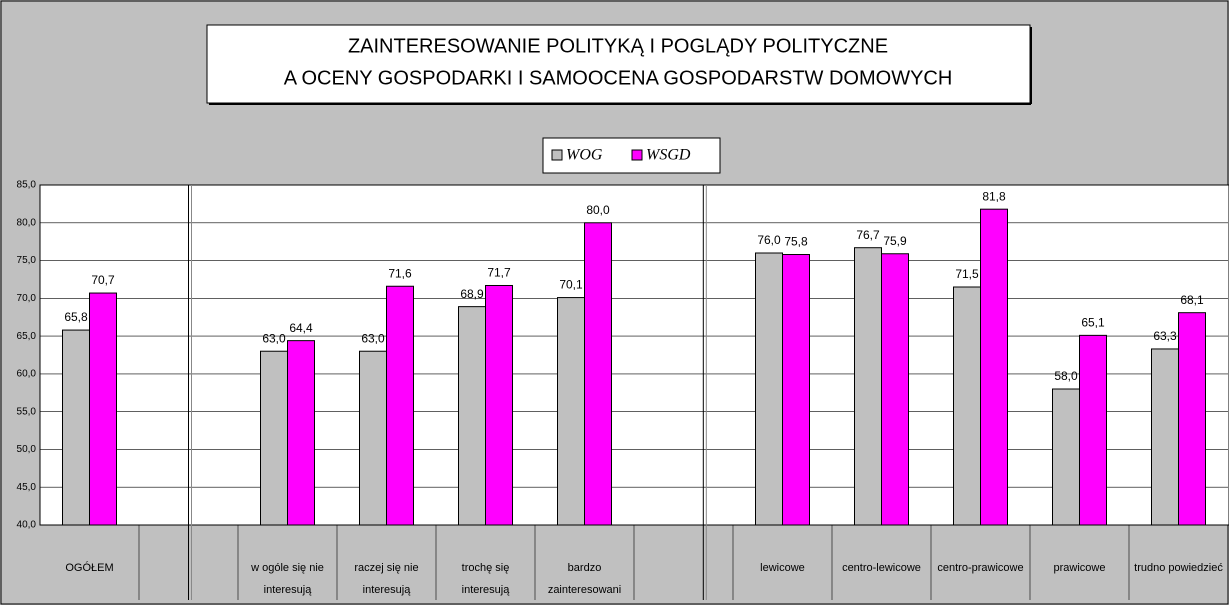 This screenshot has height=605, width=1229. What do you see at coordinates (618, 64) in the screenshot?
I see `title-box` at bounding box center [618, 64].